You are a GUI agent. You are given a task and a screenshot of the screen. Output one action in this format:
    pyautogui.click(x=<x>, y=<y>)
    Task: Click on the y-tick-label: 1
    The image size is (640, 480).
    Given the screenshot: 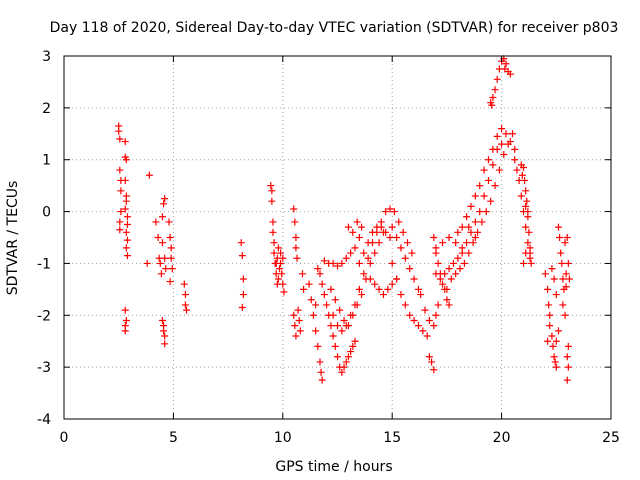 What is the action you would take?
    pyautogui.click(x=46, y=161)
    